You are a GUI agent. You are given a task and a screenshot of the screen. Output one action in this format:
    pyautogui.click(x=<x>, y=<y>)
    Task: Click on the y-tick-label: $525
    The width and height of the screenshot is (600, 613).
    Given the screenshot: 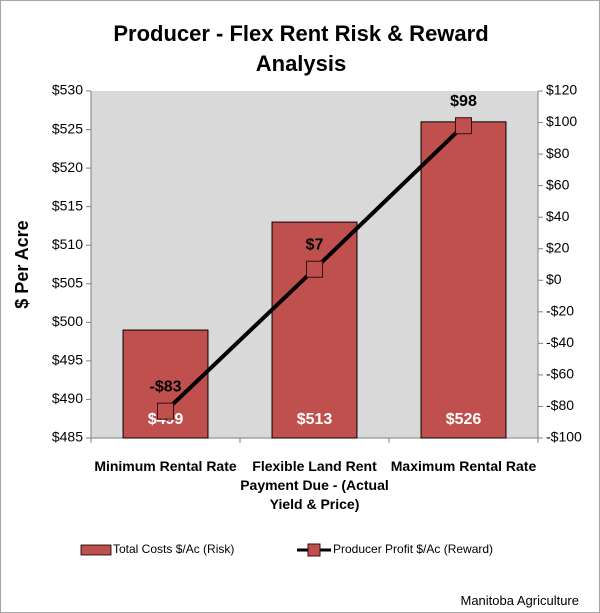 What is the action you would take?
    pyautogui.click(x=67, y=128)
    